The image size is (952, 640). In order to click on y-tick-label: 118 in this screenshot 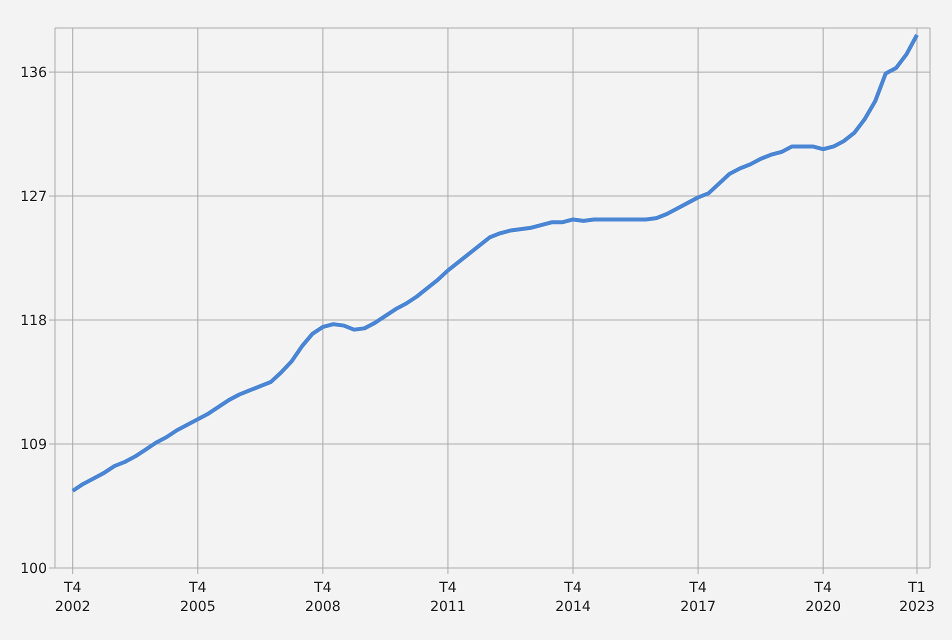, I will do `click(33, 321)`.